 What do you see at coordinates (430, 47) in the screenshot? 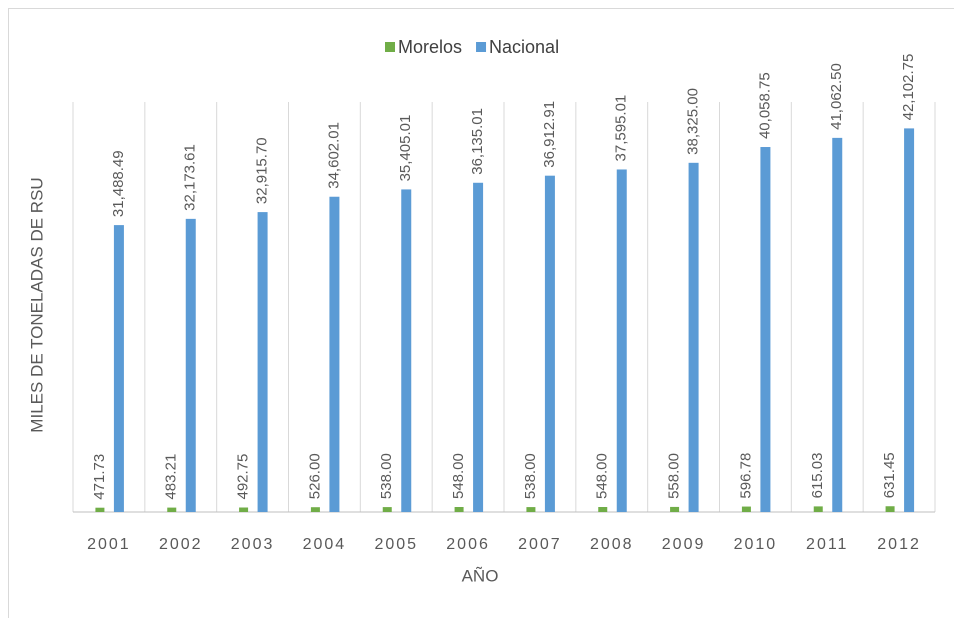
I see `legend-label: Morelos` at bounding box center [430, 47].